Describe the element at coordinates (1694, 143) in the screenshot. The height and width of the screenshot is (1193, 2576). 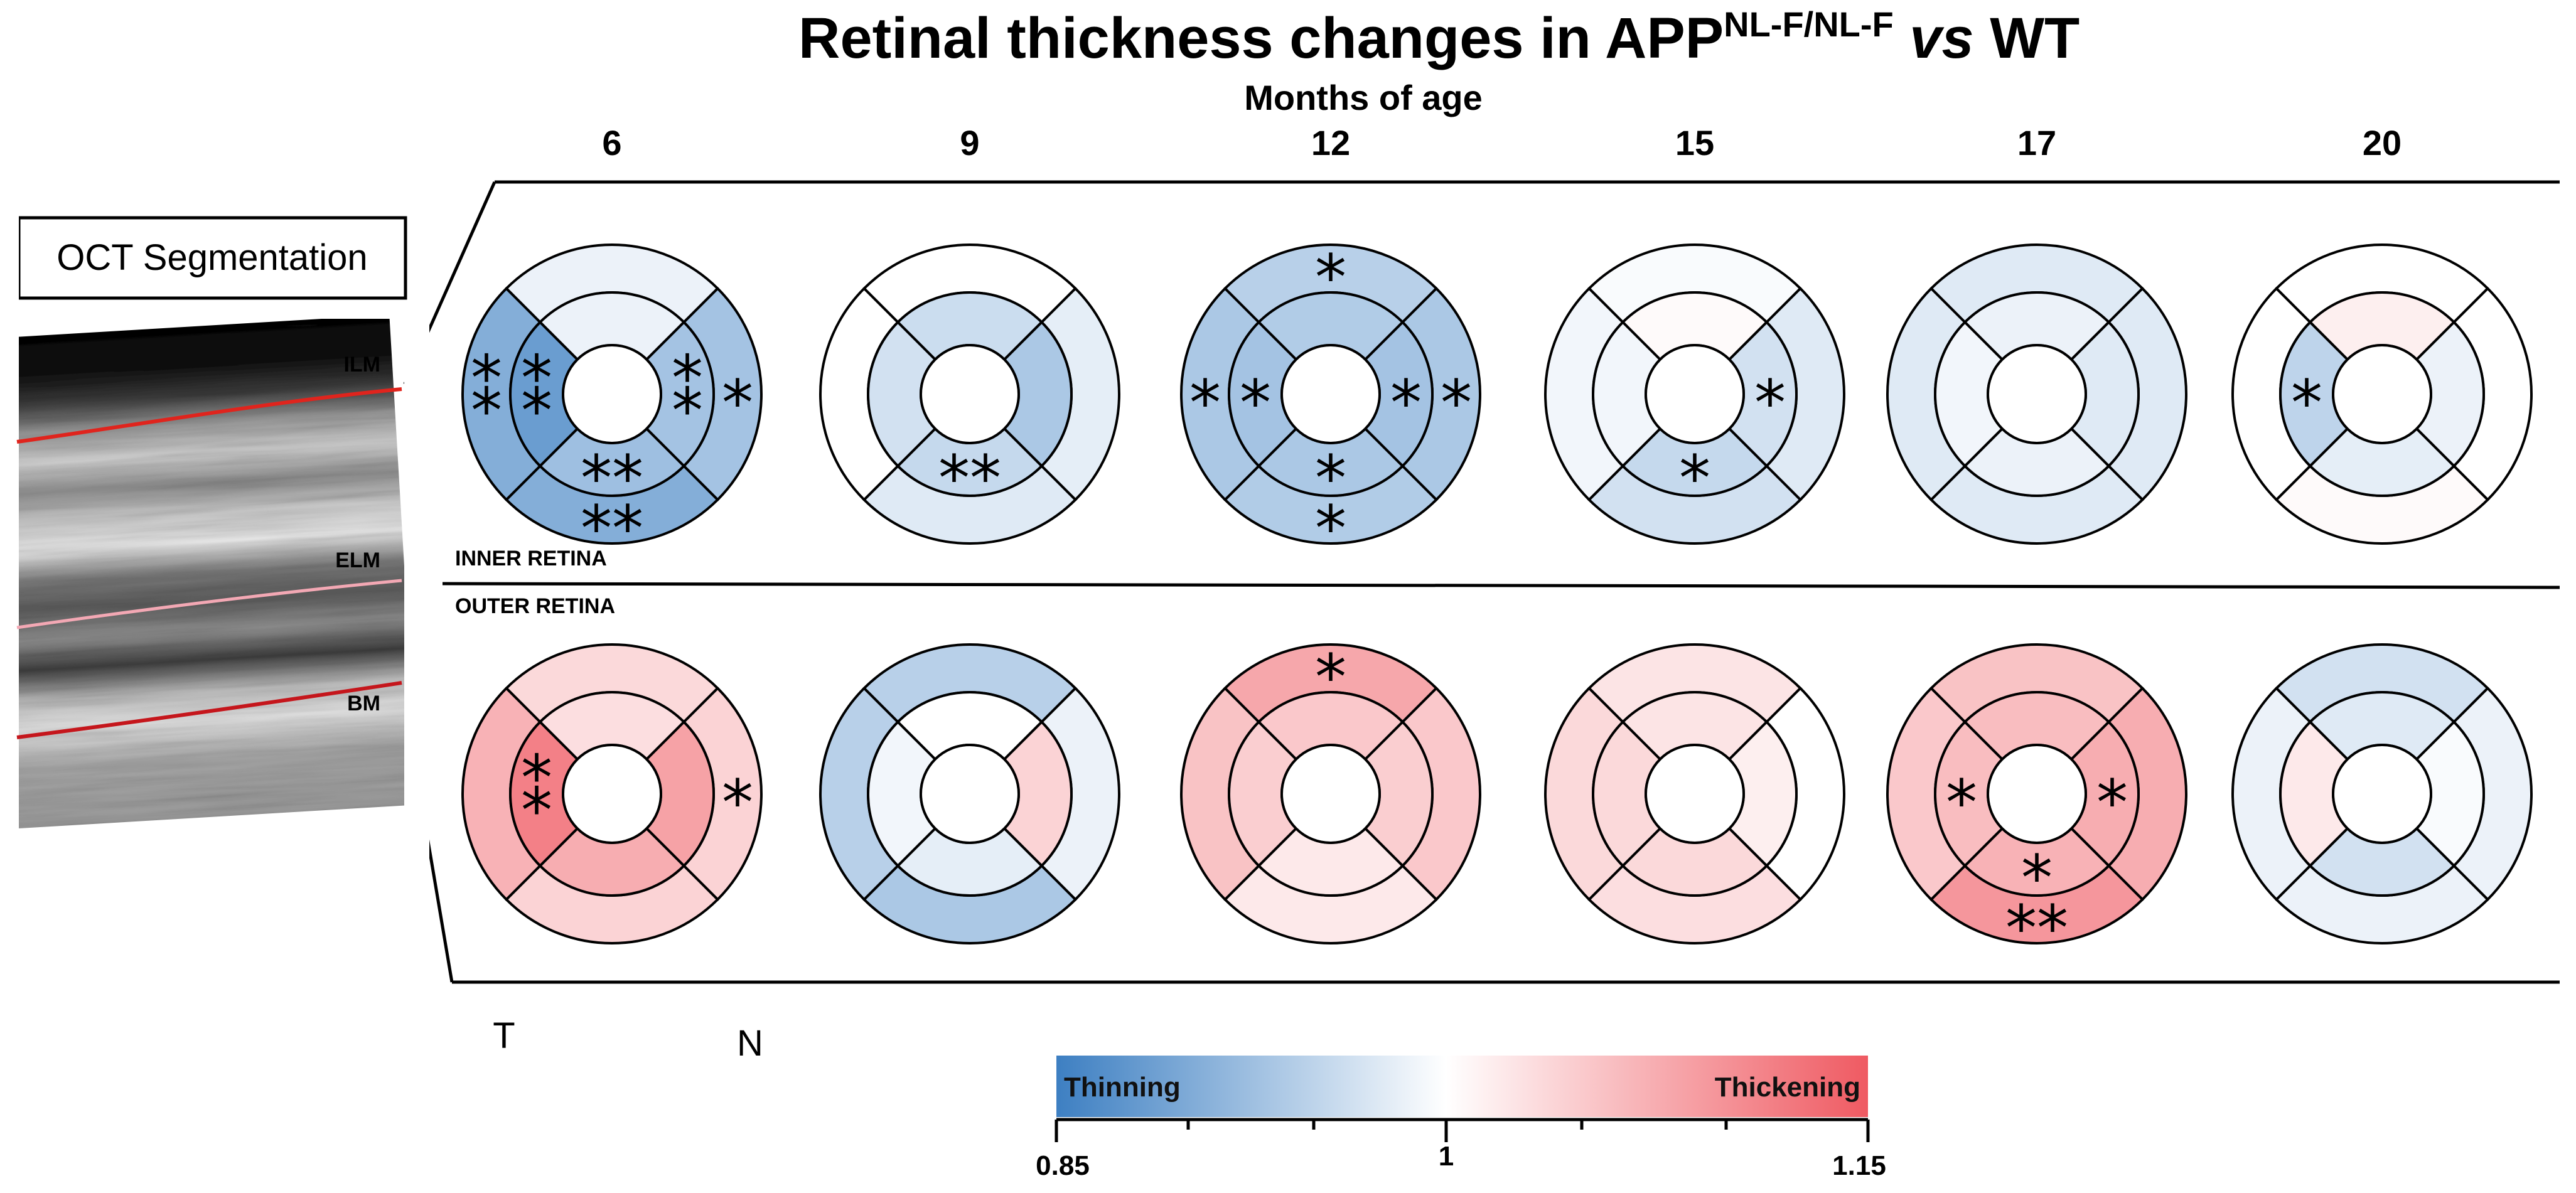
I see `age-label-15: 15` at that location.